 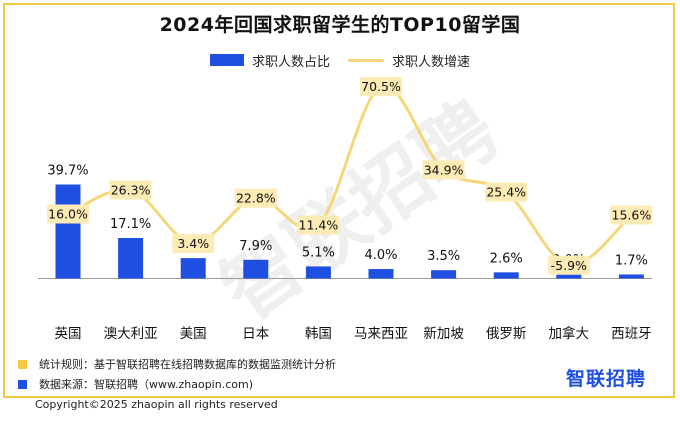 I want to click on category-label: 韩国, so click(x=318, y=334).